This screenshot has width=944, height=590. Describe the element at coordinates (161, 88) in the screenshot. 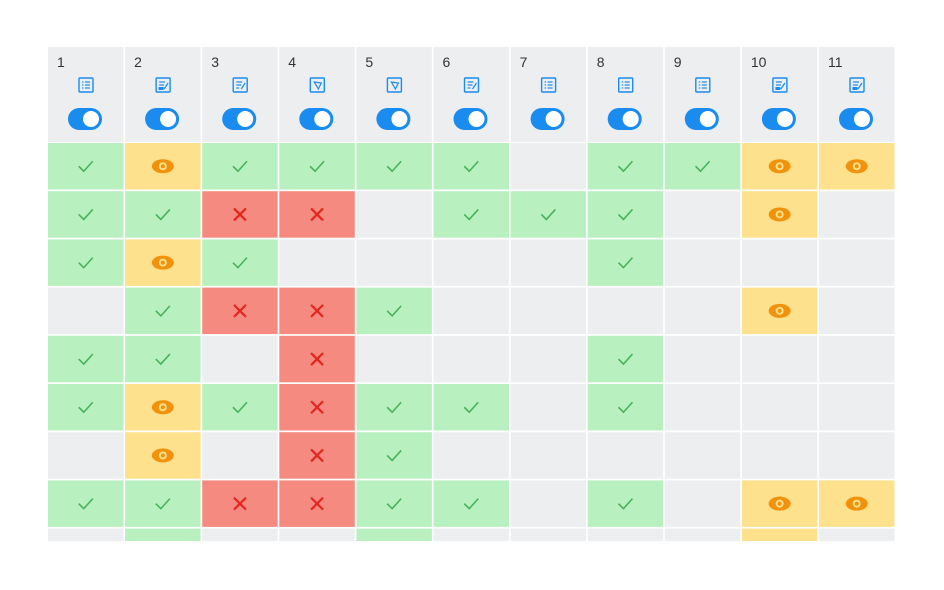

I see `icon-fill` at that location.